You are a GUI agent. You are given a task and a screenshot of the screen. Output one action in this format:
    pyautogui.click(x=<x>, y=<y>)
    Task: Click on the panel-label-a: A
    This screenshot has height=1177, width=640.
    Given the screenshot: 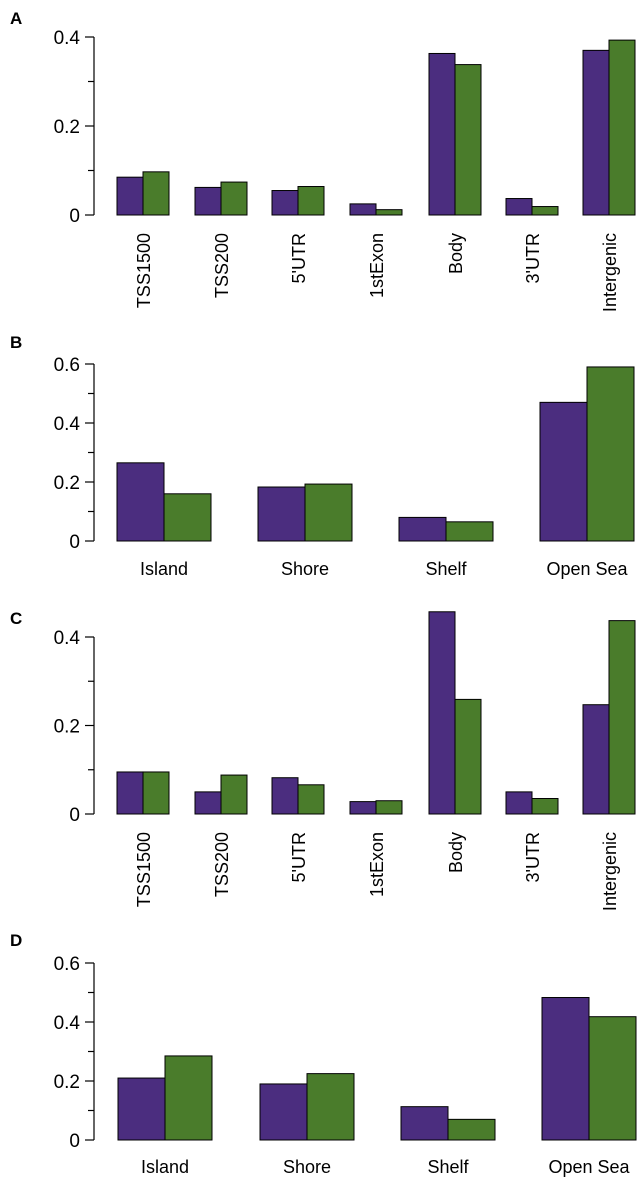 What is the action you would take?
    pyautogui.click(x=16, y=18)
    